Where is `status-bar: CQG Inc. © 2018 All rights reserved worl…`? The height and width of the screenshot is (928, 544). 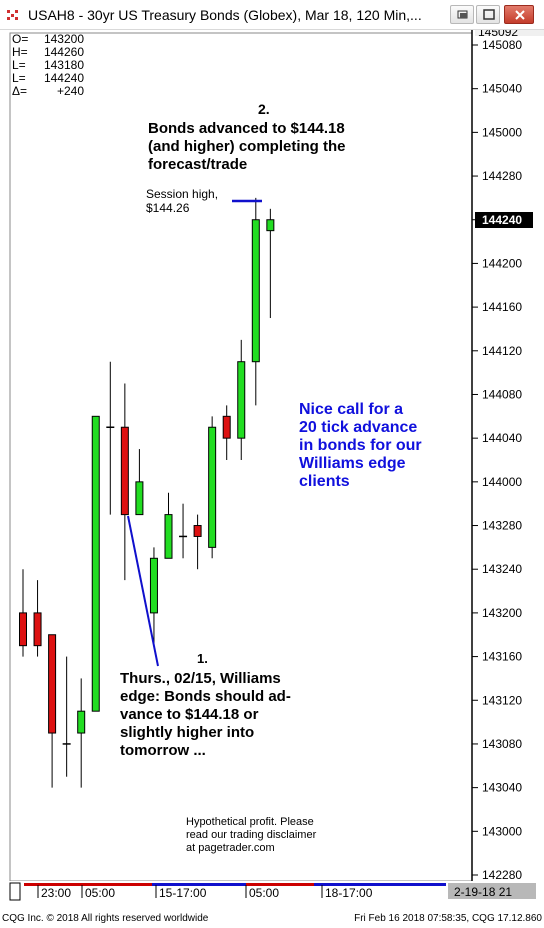
status-bar: CQG Inc. © 2018 All rights reserved worl… is located at coordinates (272, 919).